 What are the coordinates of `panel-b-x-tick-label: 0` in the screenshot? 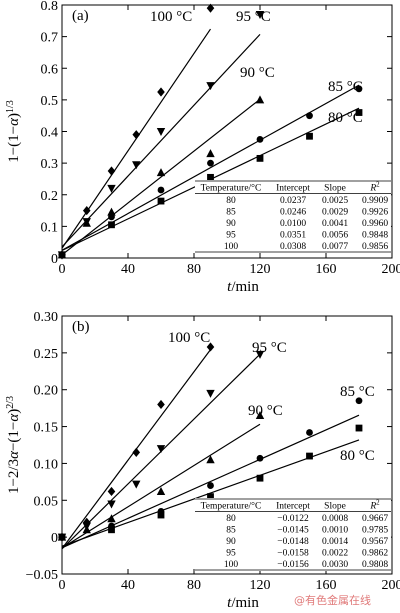 It's located at (62, 585).